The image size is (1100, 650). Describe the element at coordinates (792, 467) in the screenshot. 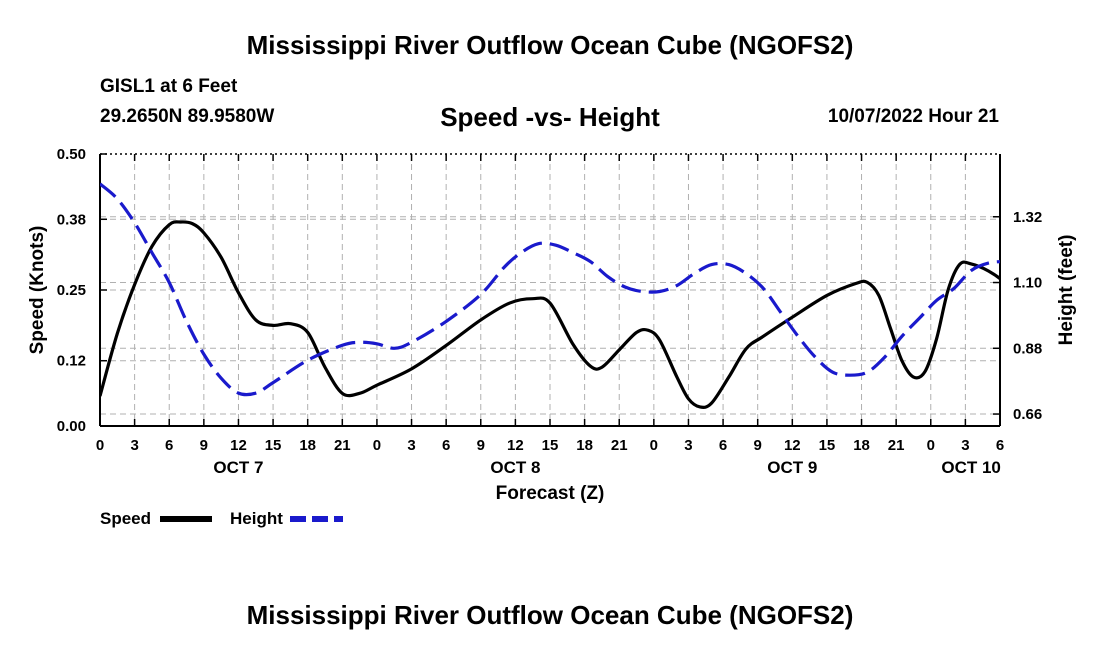

I see `day-label: OCT 9` at that location.